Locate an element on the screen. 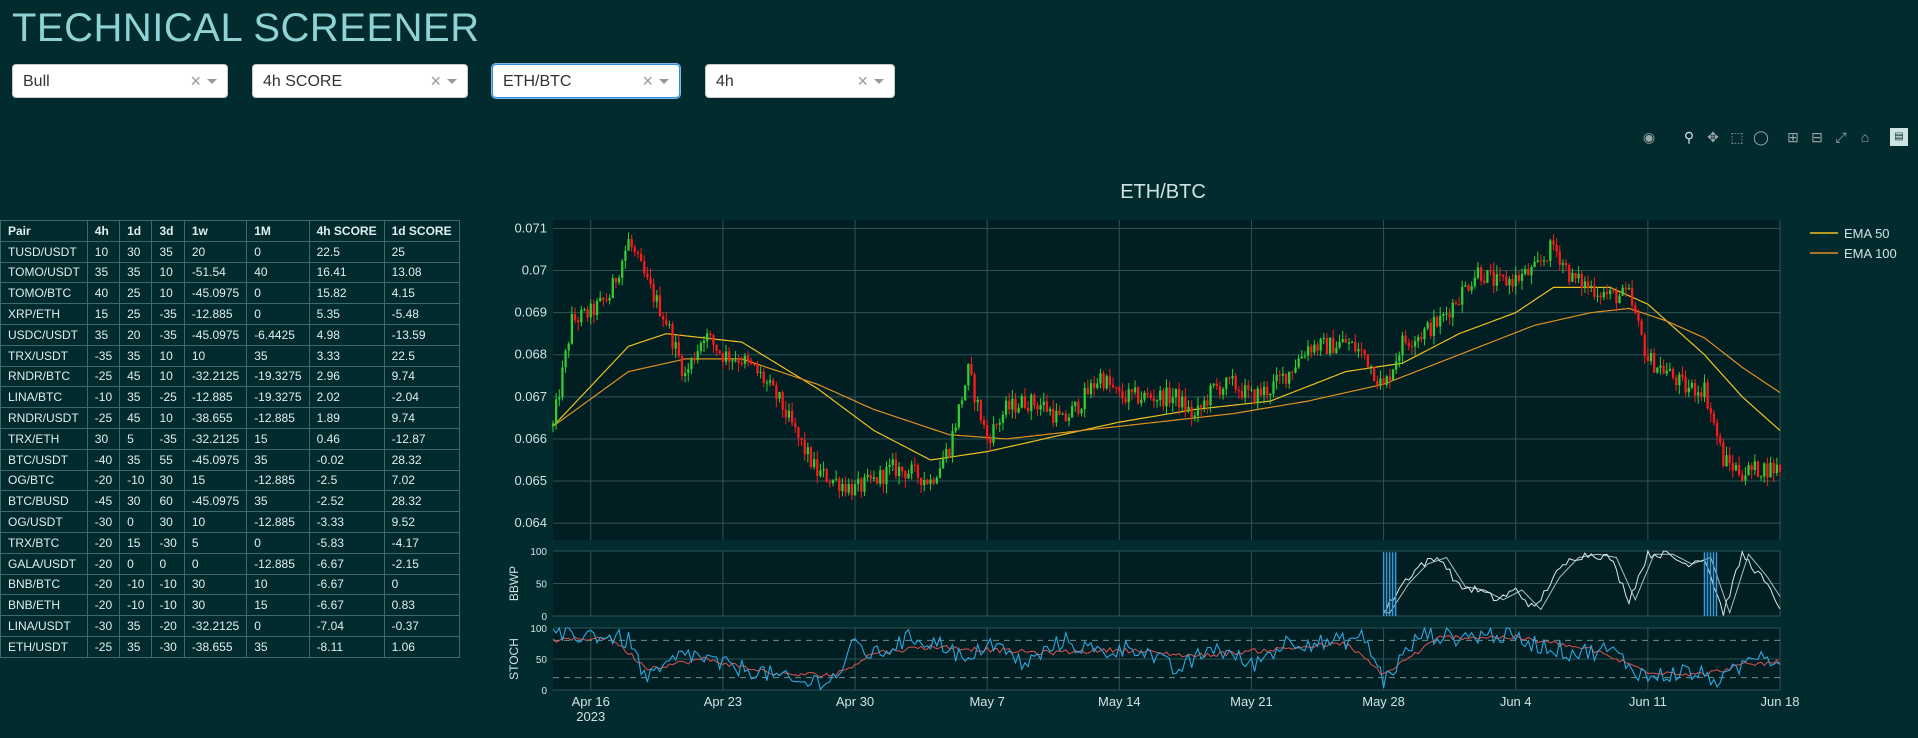  table-row: LINA/BTC -10 35 -25 -12.885 -19.3275 2.02 -2.04 is located at coordinates (230, 397).